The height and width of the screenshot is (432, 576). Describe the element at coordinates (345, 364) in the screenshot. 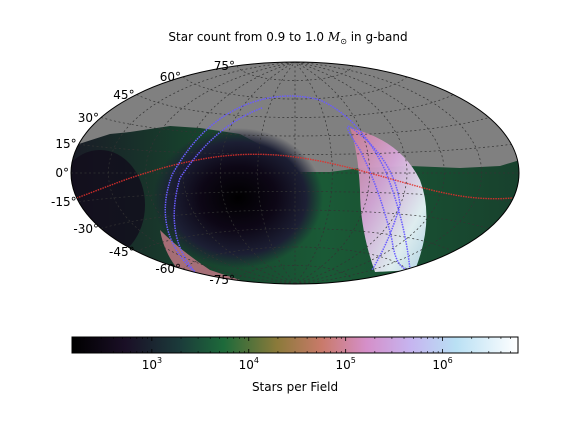

I see `colorbar-tick-label: 10⁵` at that location.